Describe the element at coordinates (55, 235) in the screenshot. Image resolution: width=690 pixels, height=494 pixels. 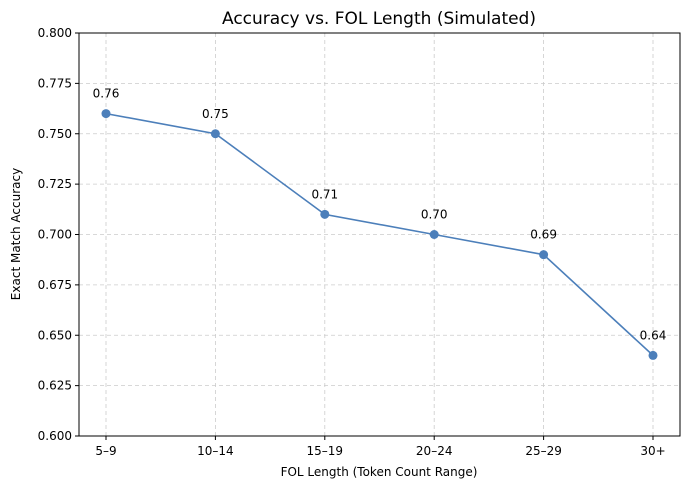
I see `y-tick-label: 0.700` at that location.